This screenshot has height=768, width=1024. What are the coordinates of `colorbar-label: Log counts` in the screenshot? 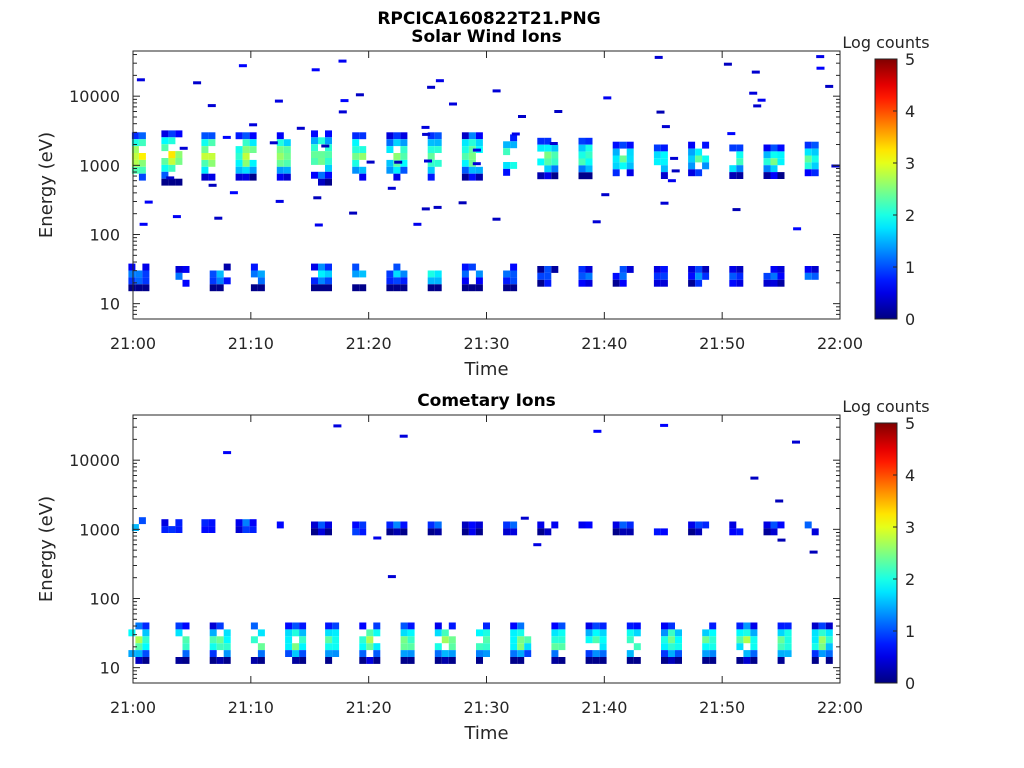 It's located at (885, 406).